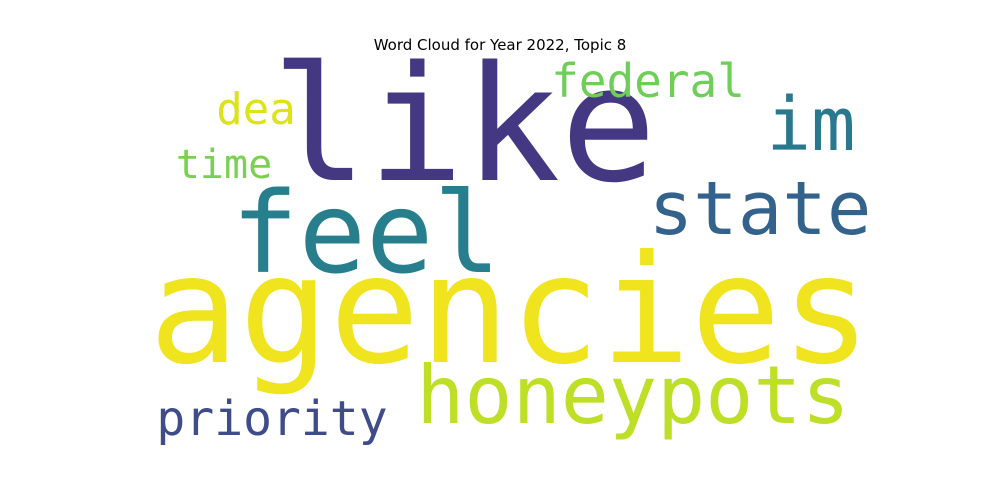  What do you see at coordinates (500, 45) in the screenshot?
I see `chart-title: Word Cloud for Year 2022, Topic 8` at bounding box center [500, 45].